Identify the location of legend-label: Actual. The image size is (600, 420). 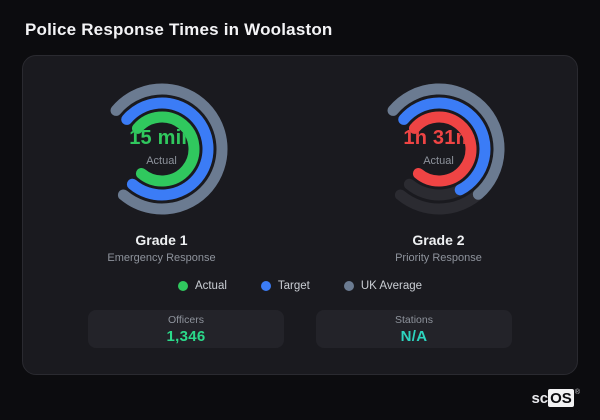
(210, 286).